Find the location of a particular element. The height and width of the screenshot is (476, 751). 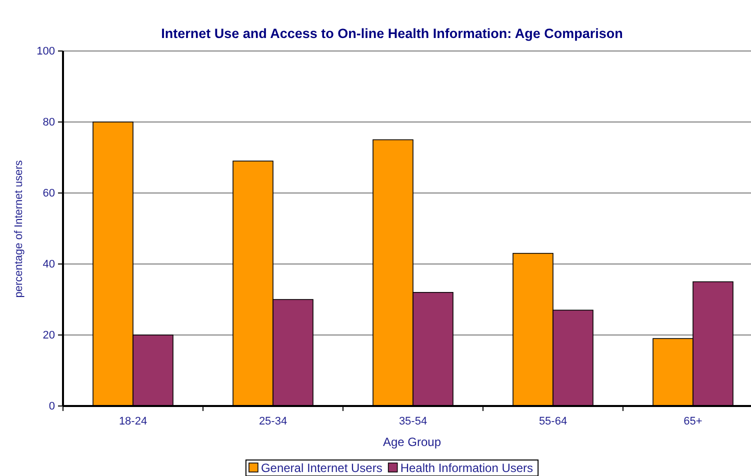

y-tick-label: 80 is located at coordinates (48, 122).